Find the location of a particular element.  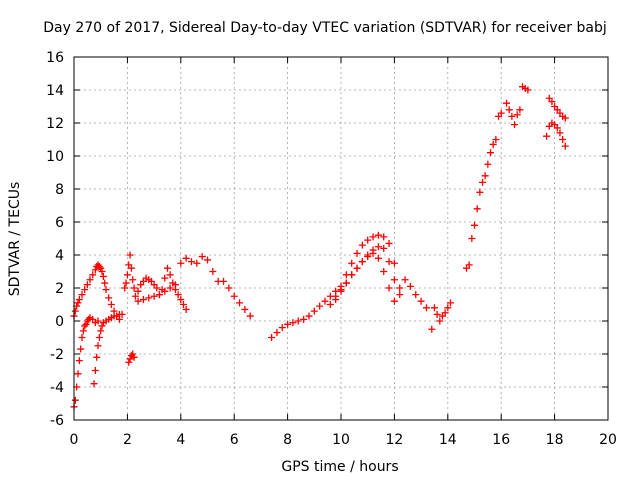

y-tick-label: -6 is located at coordinates (57, 421).